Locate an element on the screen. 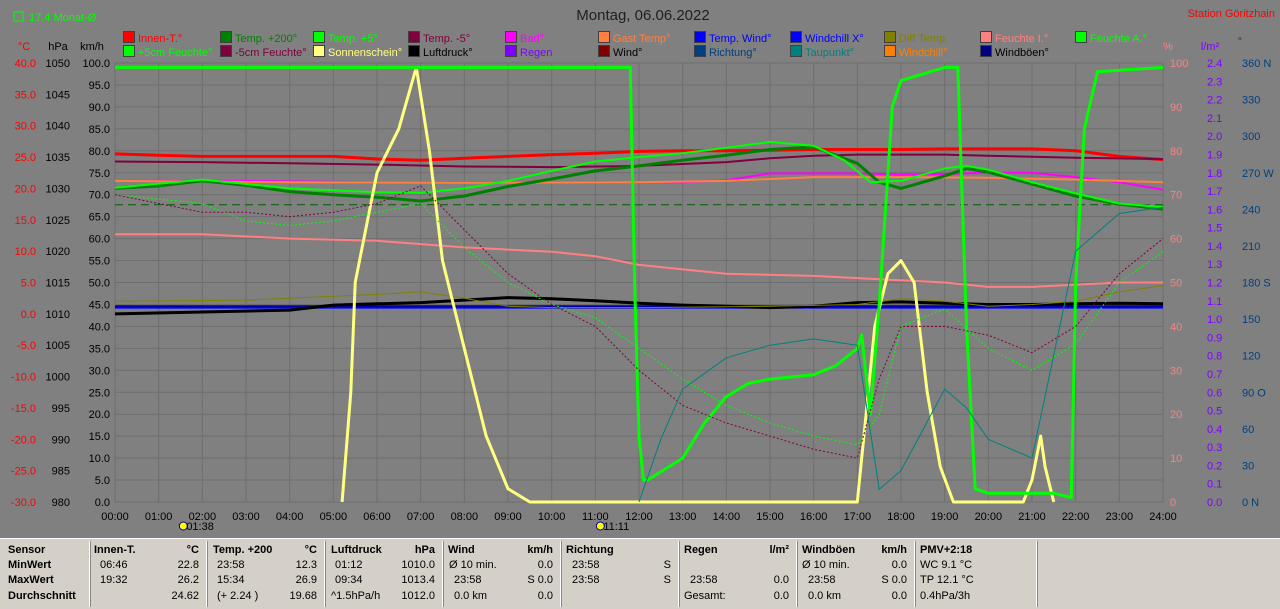 Image resolution: width=1280 pixels, height=609 pixels. station-name: Station Göritzhain is located at coordinates (1231, 14).